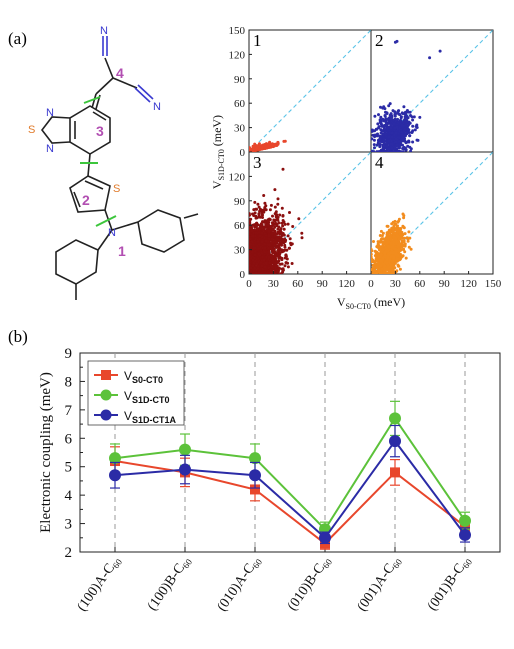 The height and width of the screenshot is (649, 514). What do you see at coordinates (468, 284) in the screenshot?
I see `x-tick-label: 120` at bounding box center [468, 284].